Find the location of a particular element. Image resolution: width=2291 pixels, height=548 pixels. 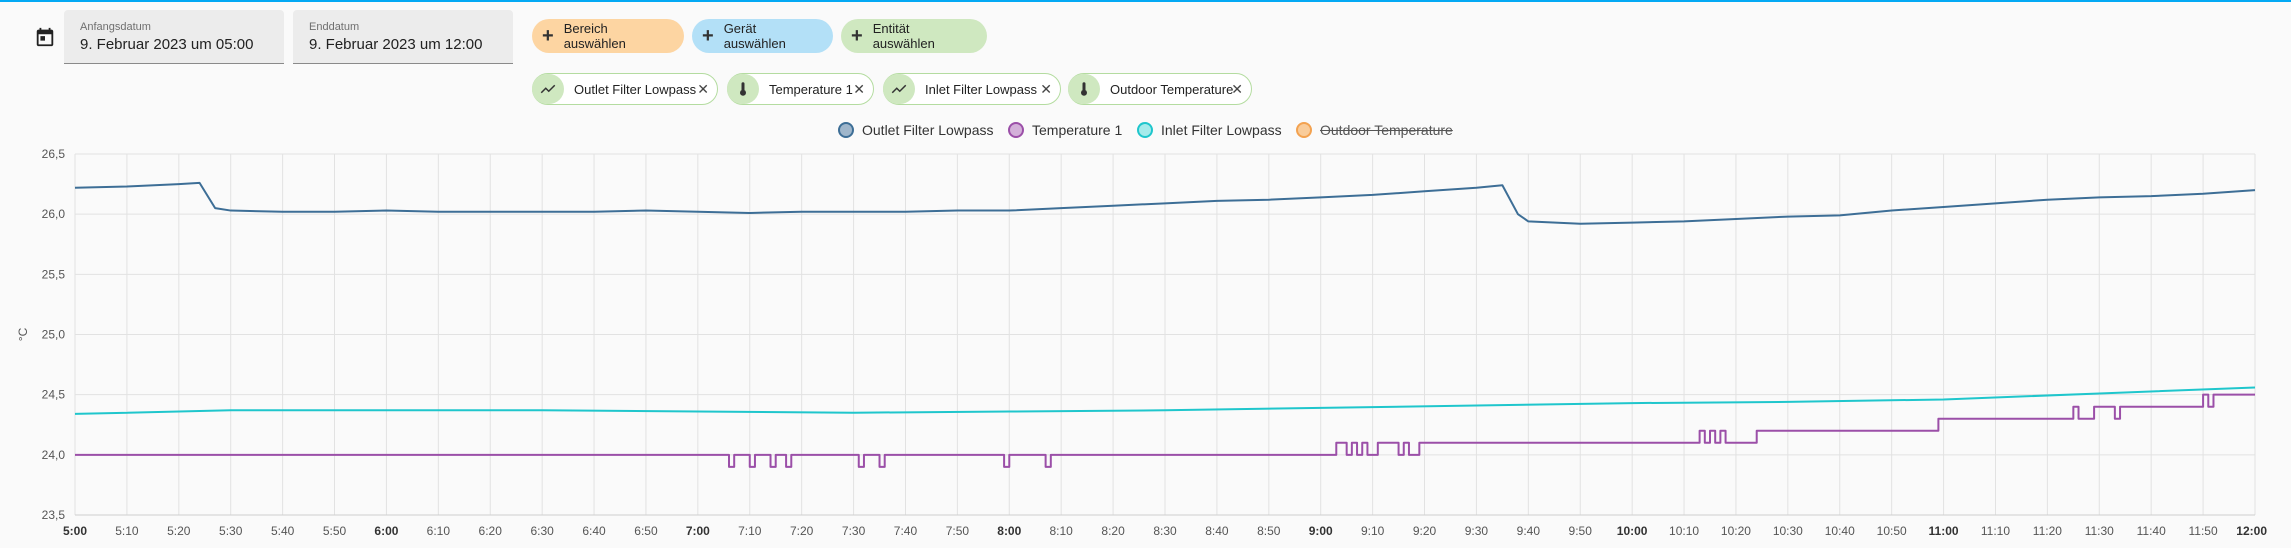

legend-label: Outdoor Temperature is located at coordinates (1386, 130).